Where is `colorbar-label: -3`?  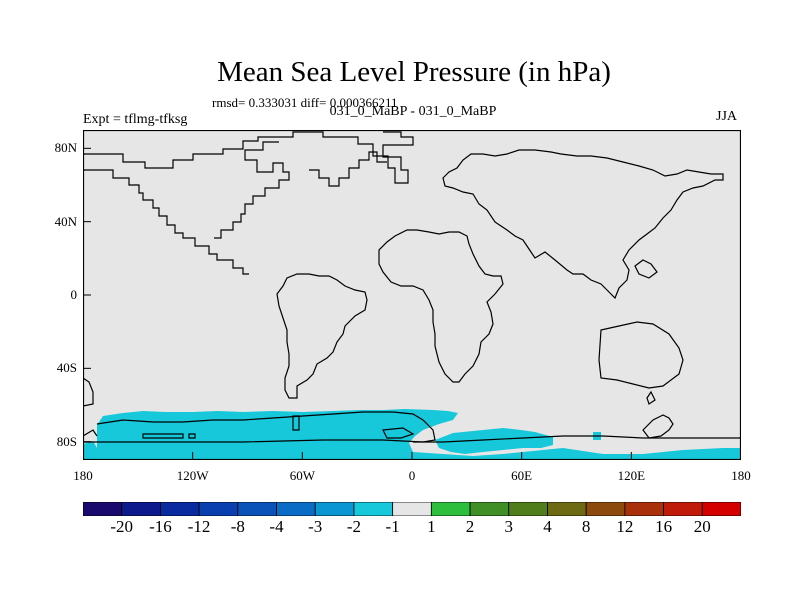
colorbar-label: -3 is located at coordinates (315, 526).